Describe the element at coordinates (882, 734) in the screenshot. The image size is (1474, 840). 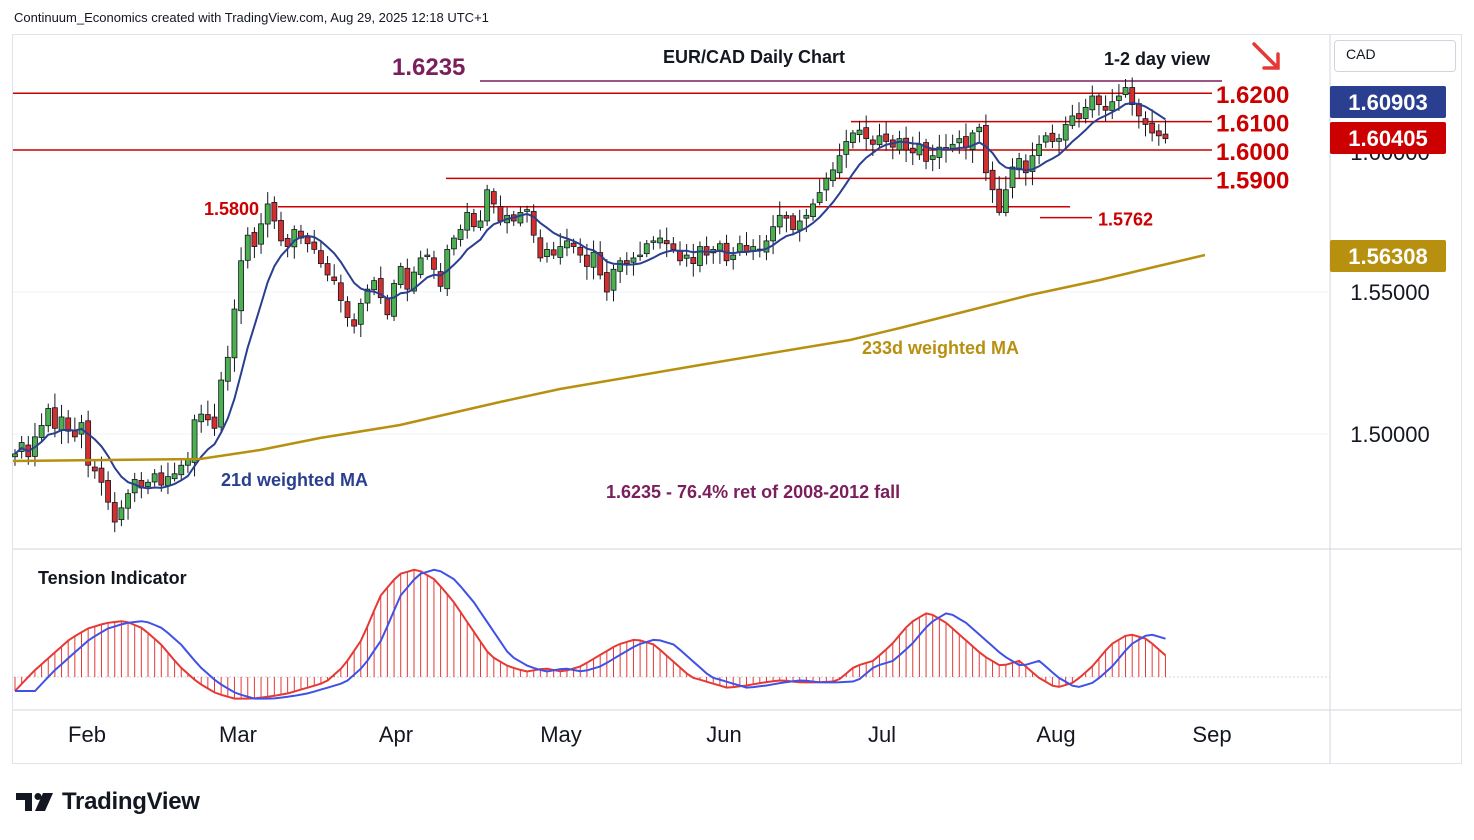
I see `time-axis-label-jul: Jul` at that location.